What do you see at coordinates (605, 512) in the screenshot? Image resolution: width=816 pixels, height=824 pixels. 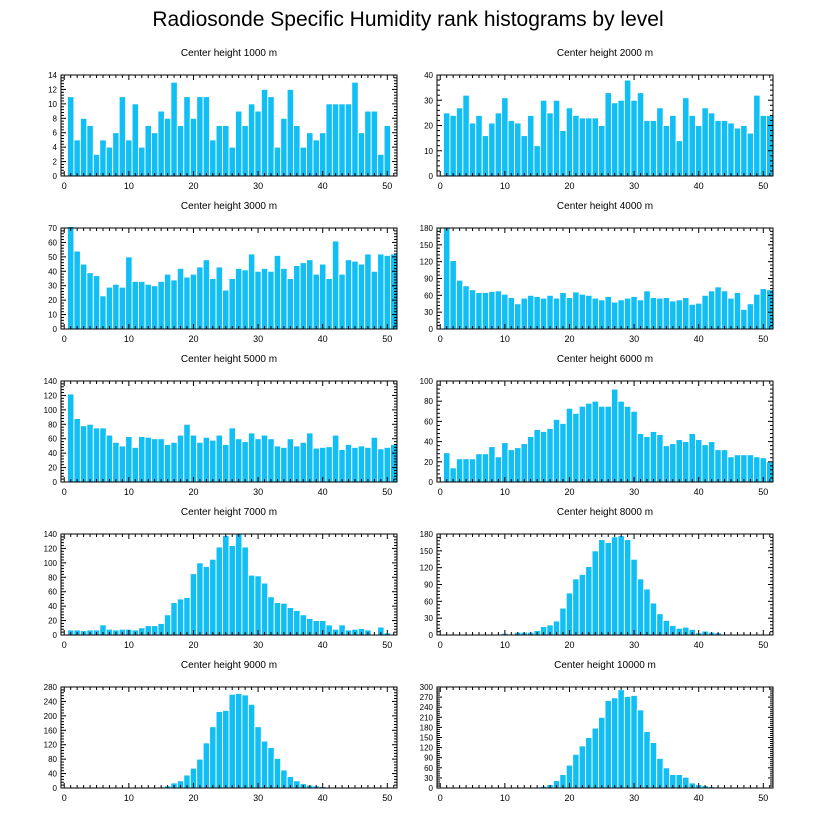 I see `panel-title: Center height 8000 m` at bounding box center [605, 512].